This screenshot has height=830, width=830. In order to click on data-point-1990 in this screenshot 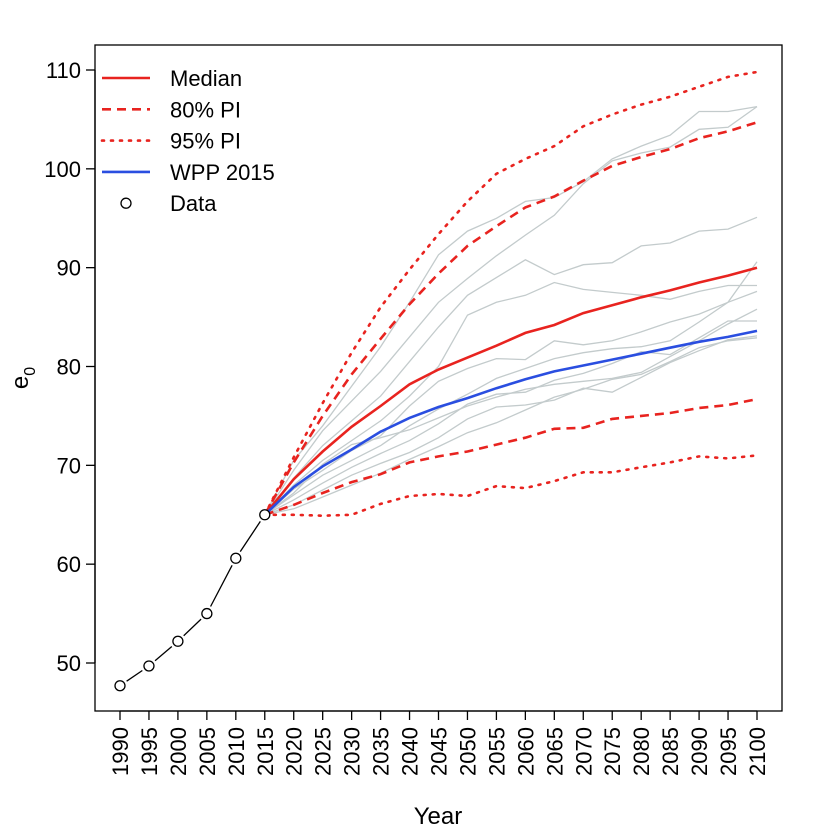, I will do `click(120, 686)`.